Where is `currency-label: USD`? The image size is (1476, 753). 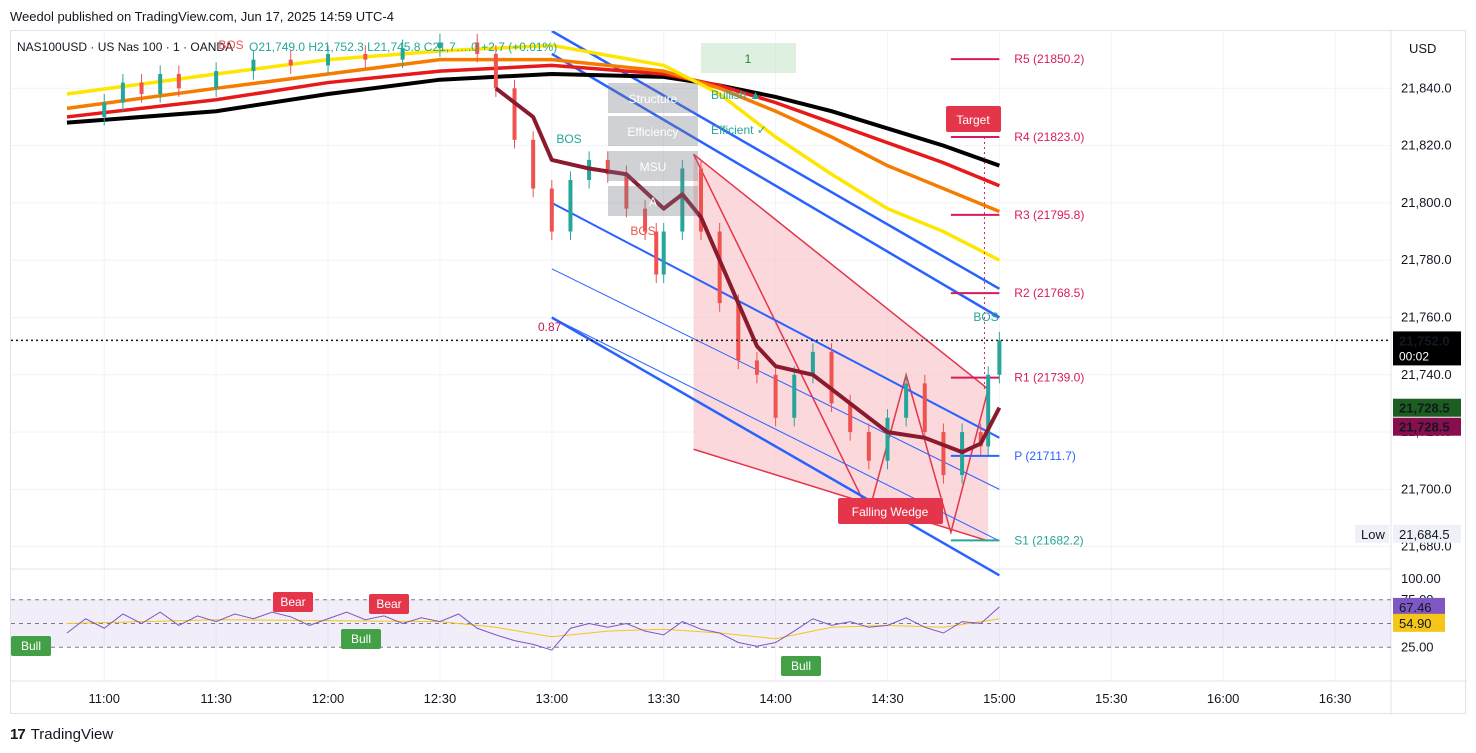 currency-label: USD is located at coordinates (1422, 48).